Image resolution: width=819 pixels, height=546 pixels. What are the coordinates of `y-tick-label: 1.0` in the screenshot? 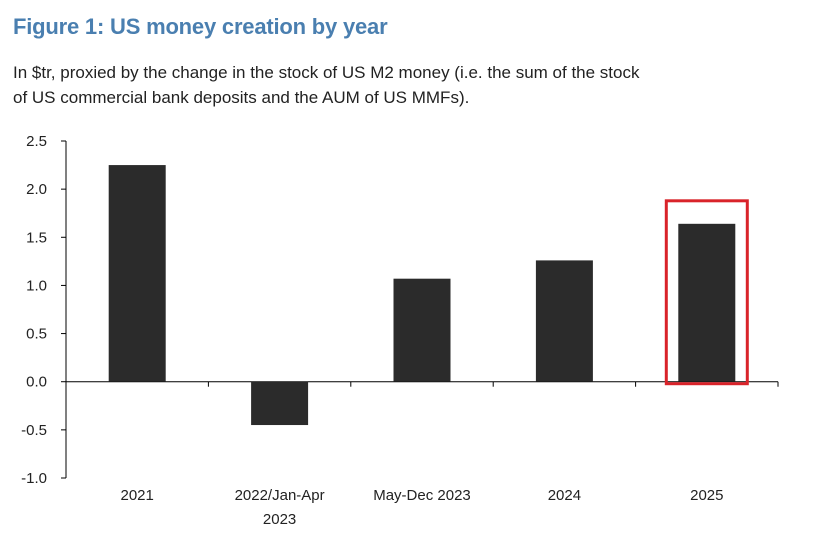 It's located at (36, 285).